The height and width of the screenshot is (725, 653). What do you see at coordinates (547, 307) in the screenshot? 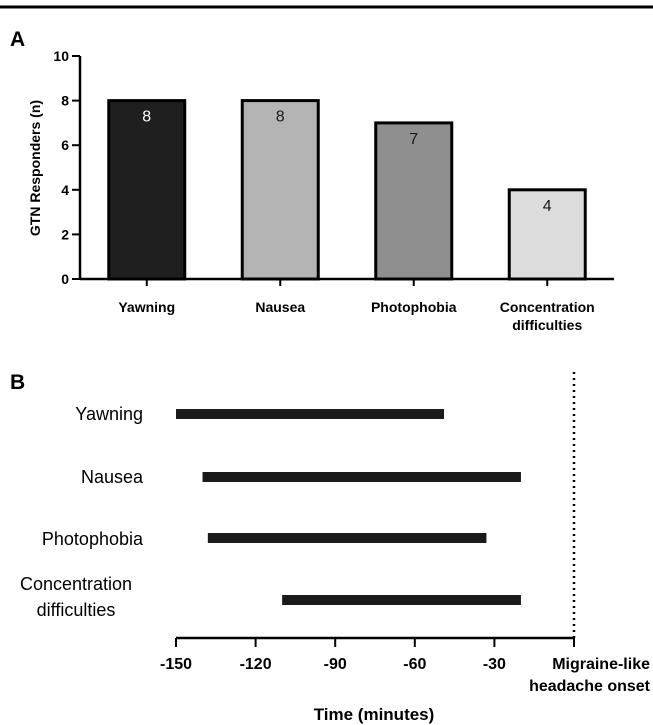
I see `x-tick-label: Concentration` at bounding box center [547, 307].